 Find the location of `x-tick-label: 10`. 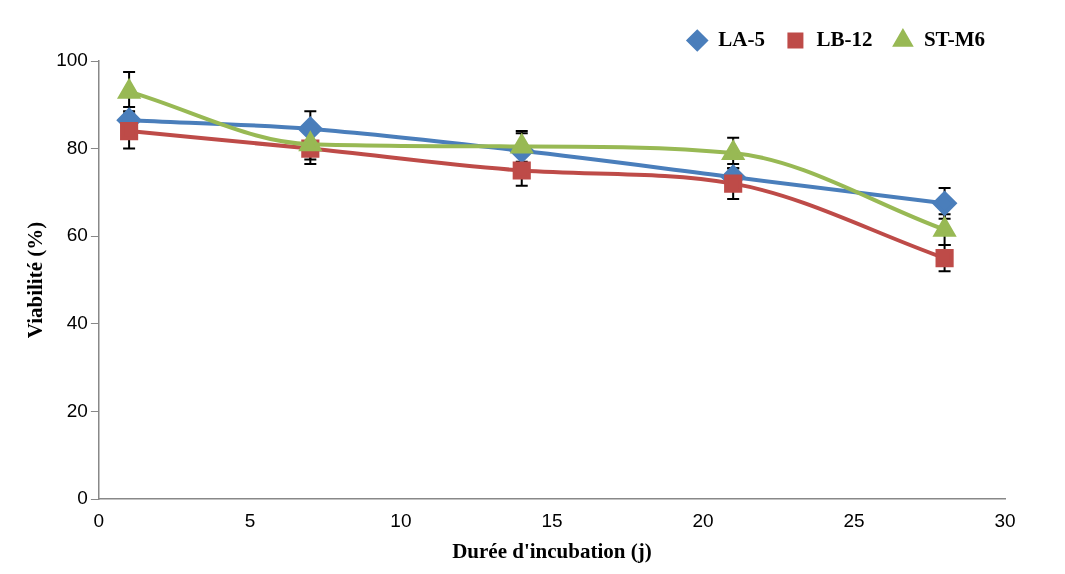

x-tick-label: 10 is located at coordinates (401, 520).